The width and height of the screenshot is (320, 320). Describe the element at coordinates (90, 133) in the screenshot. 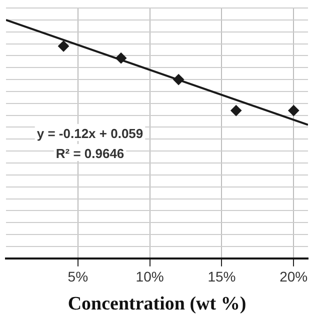

I see `annotation: y = -0.12x + 0.059` at that location.